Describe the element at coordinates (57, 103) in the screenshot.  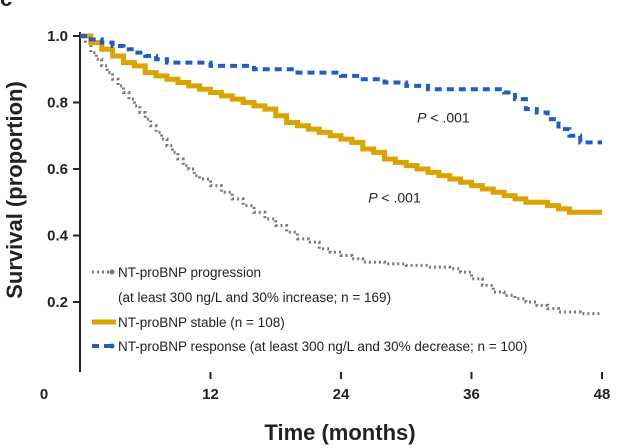
I see `y-tick-label: 0.8` at that location.